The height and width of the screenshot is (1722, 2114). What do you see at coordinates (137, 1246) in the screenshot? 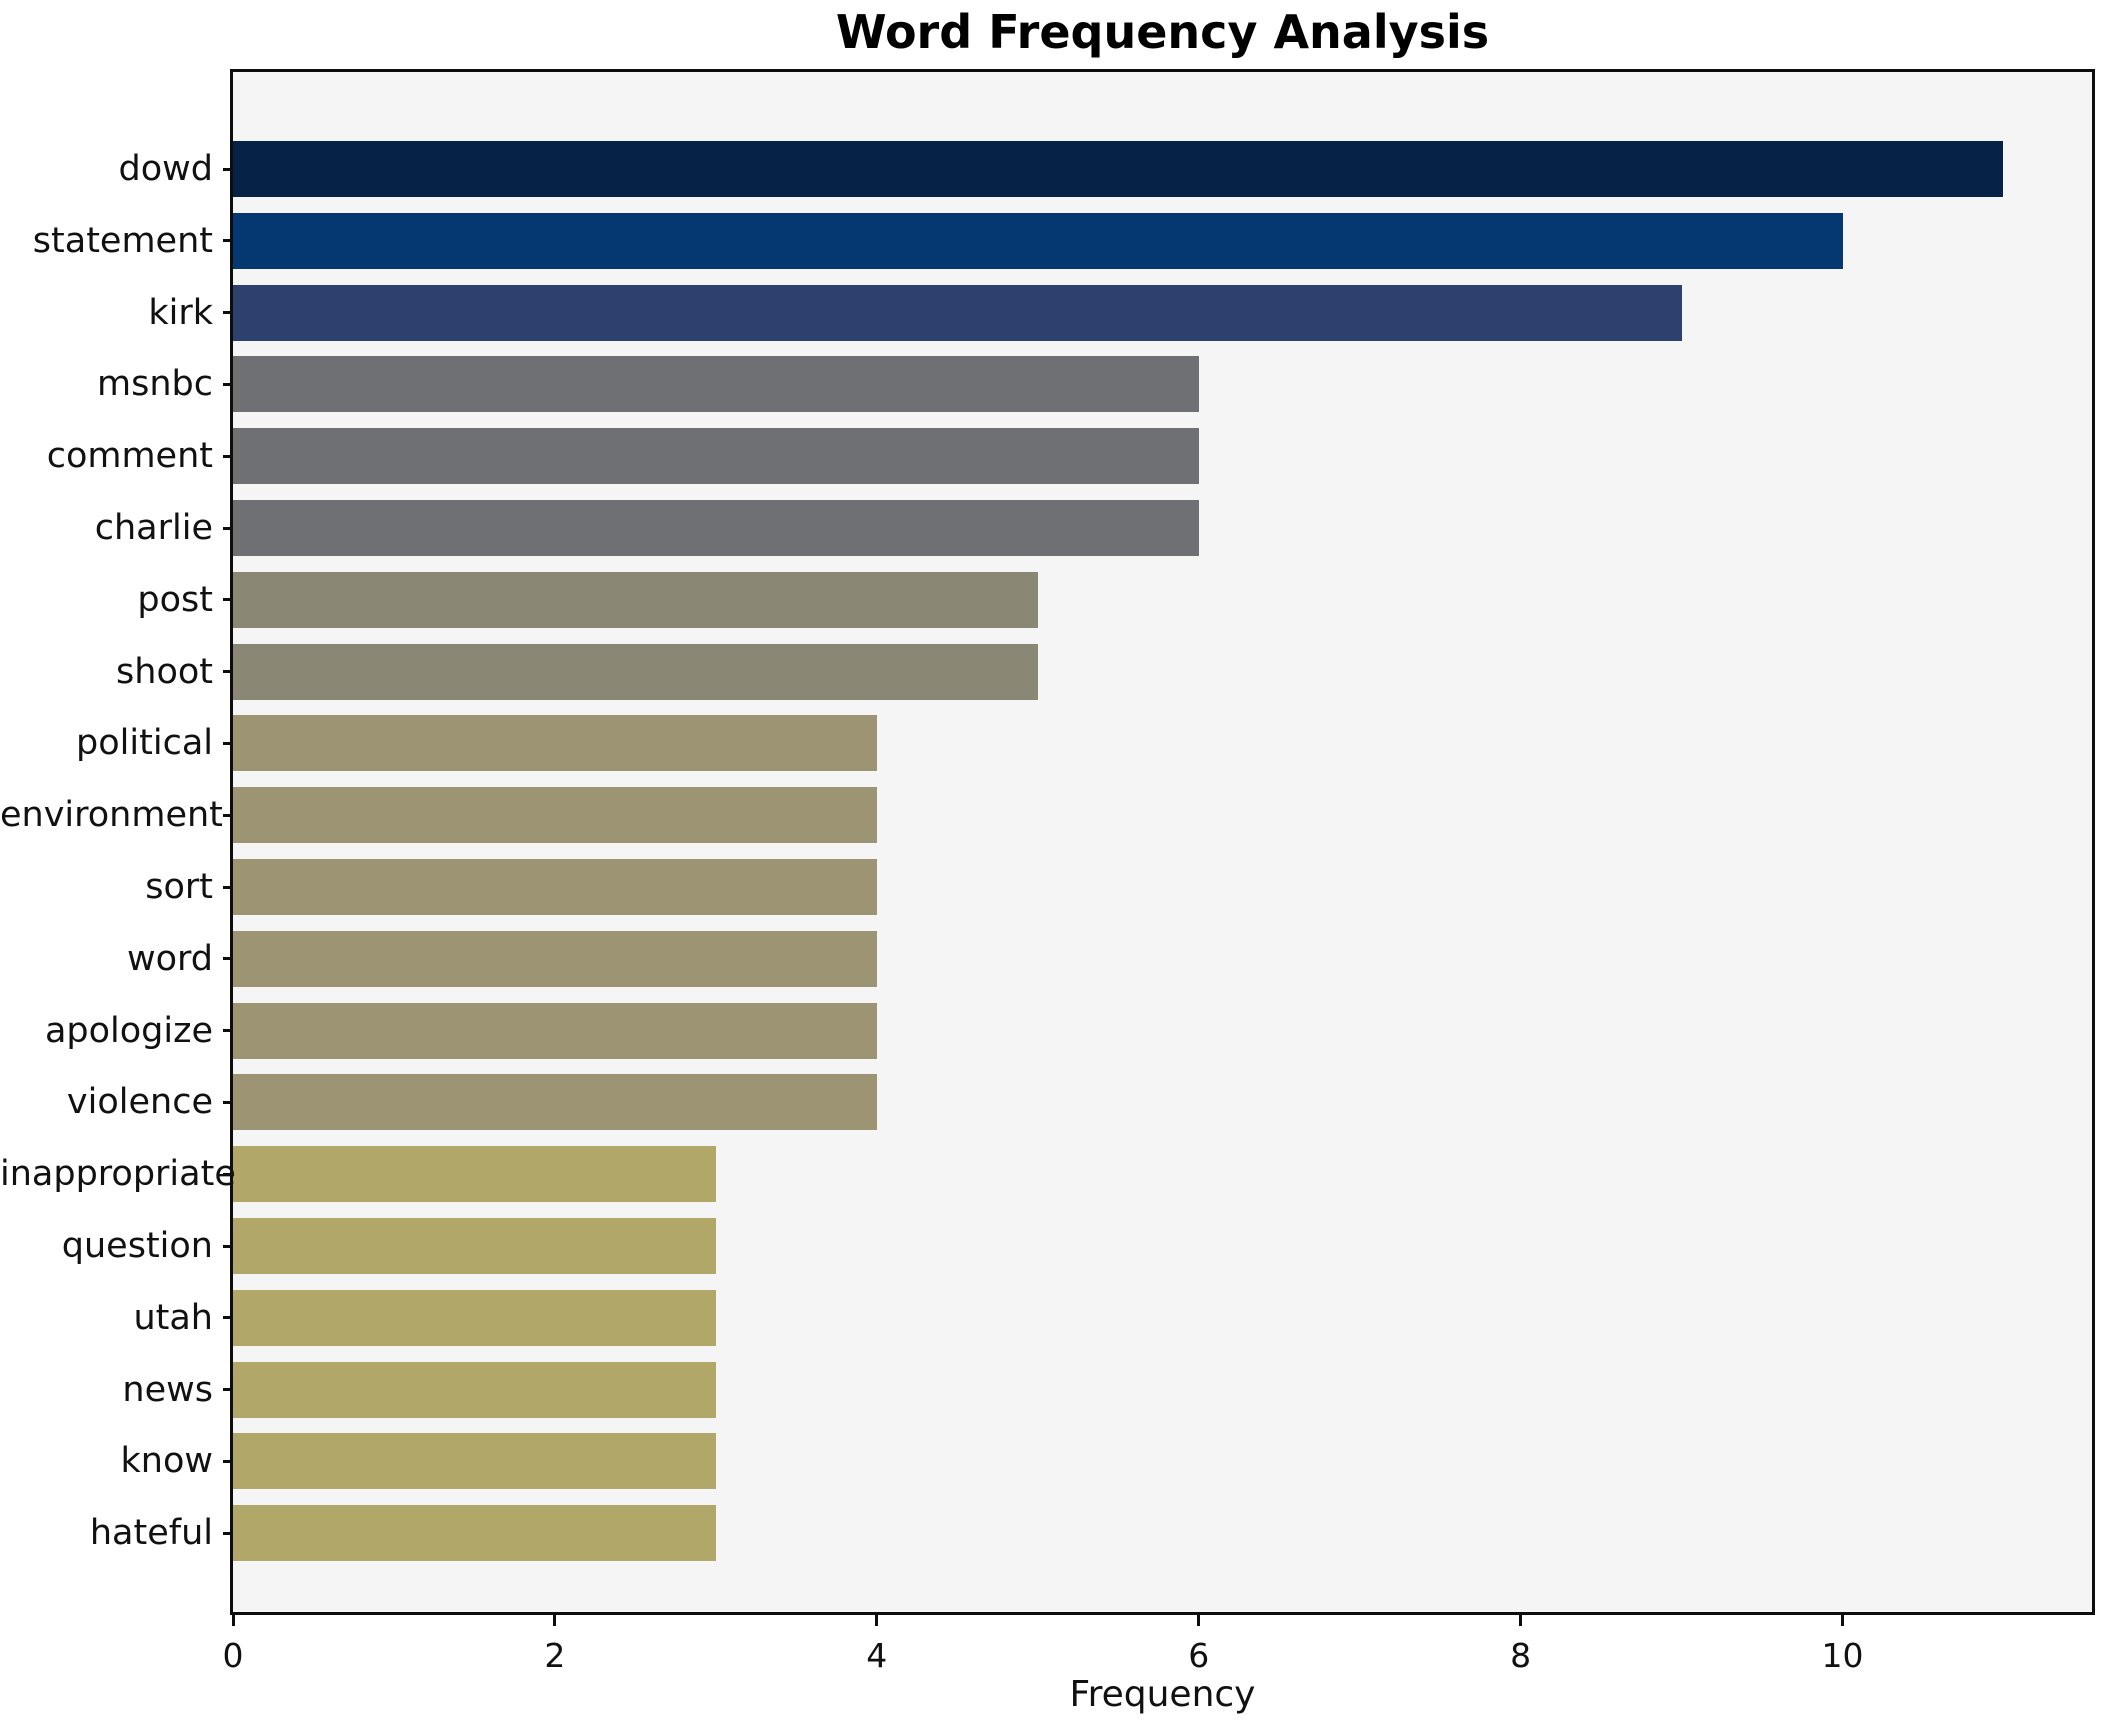
I see `y-tick-label: question` at bounding box center [137, 1246].